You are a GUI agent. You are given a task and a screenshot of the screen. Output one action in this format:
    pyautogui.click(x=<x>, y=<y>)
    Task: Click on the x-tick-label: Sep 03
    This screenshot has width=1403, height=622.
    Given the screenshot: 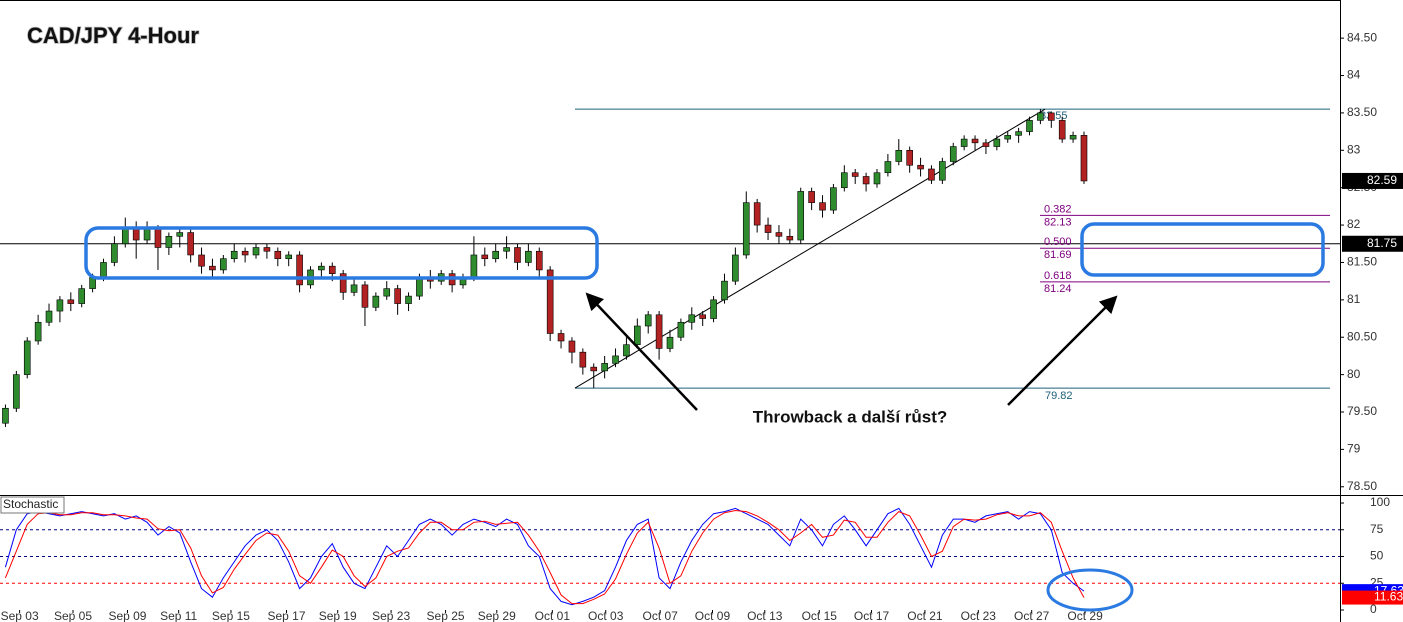 What is the action you would take?
    pyautogui.click(x=20, y=615)
    